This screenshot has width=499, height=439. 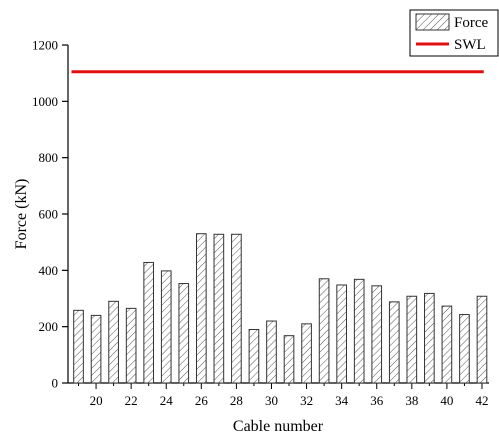 What do you see at coordinates (432, 22) in the screenshot?
I see `legend-swatch-force` at bounding box center [432, 22].